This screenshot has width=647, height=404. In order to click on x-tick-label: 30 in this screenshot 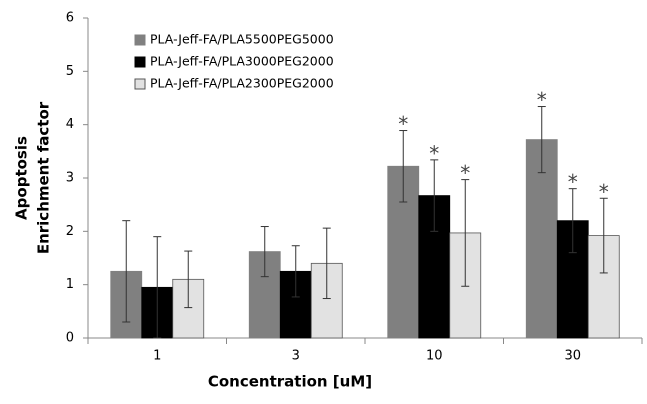, I will do `click(572, 356)`.